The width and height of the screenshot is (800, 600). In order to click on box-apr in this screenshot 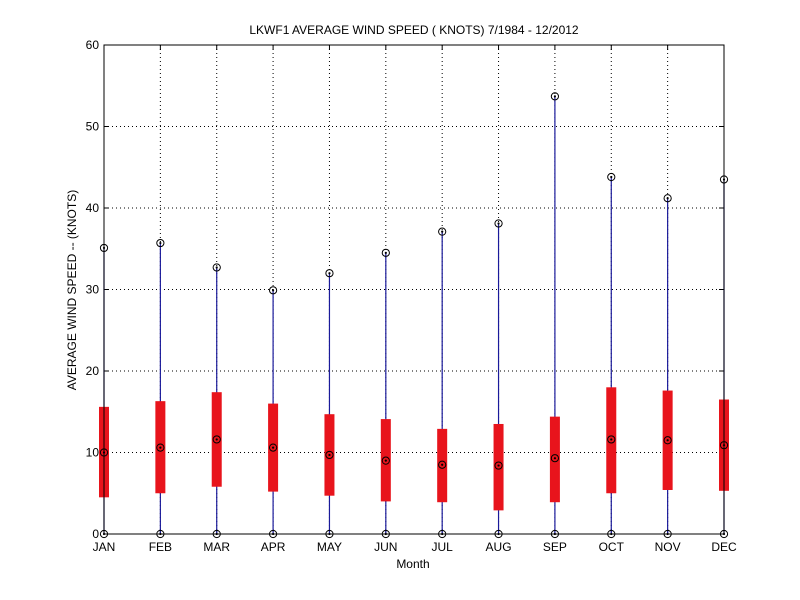, I will do `click(273, 412)`.